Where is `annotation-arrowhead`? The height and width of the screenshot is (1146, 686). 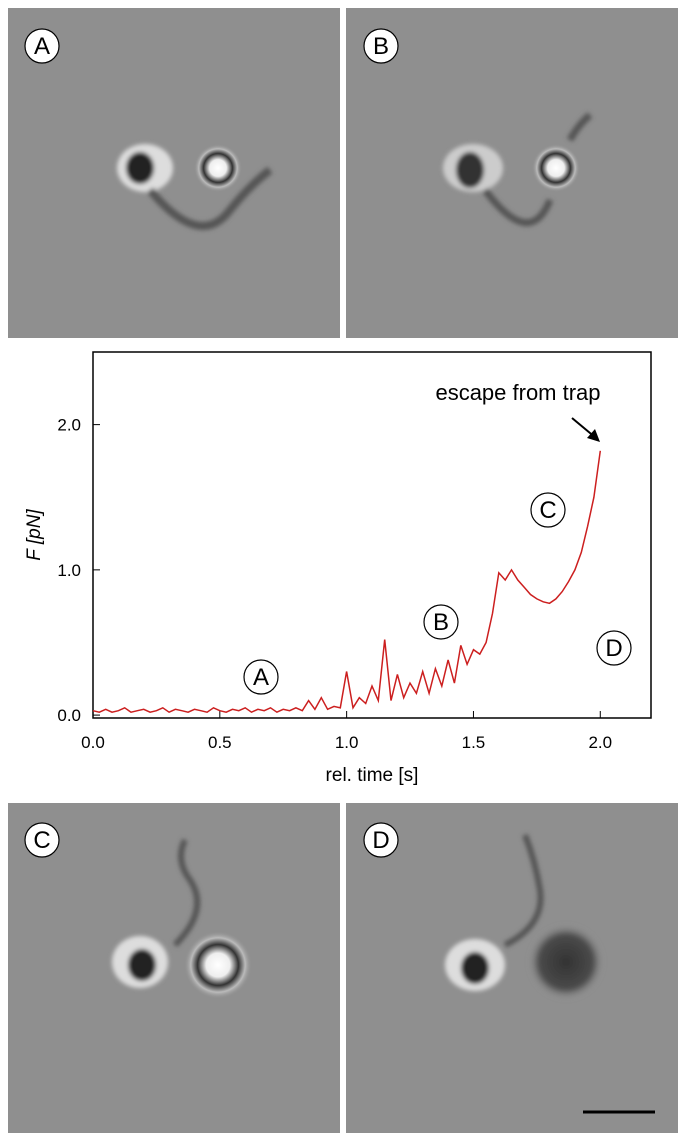 annotation-arrowhead is located at coordinates (593, 435).